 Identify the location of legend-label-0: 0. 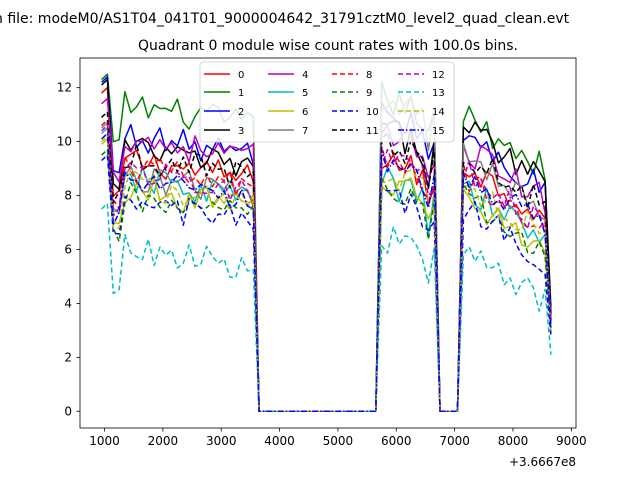
(241, 75).